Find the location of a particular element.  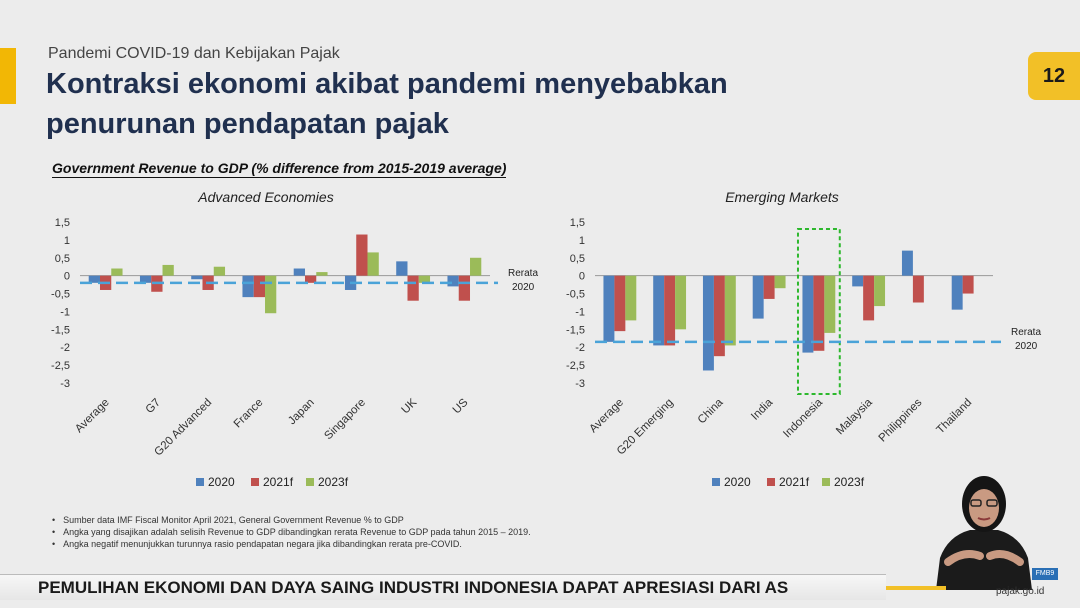

y-tick-label: -3 is located at coordinates (65, 384).